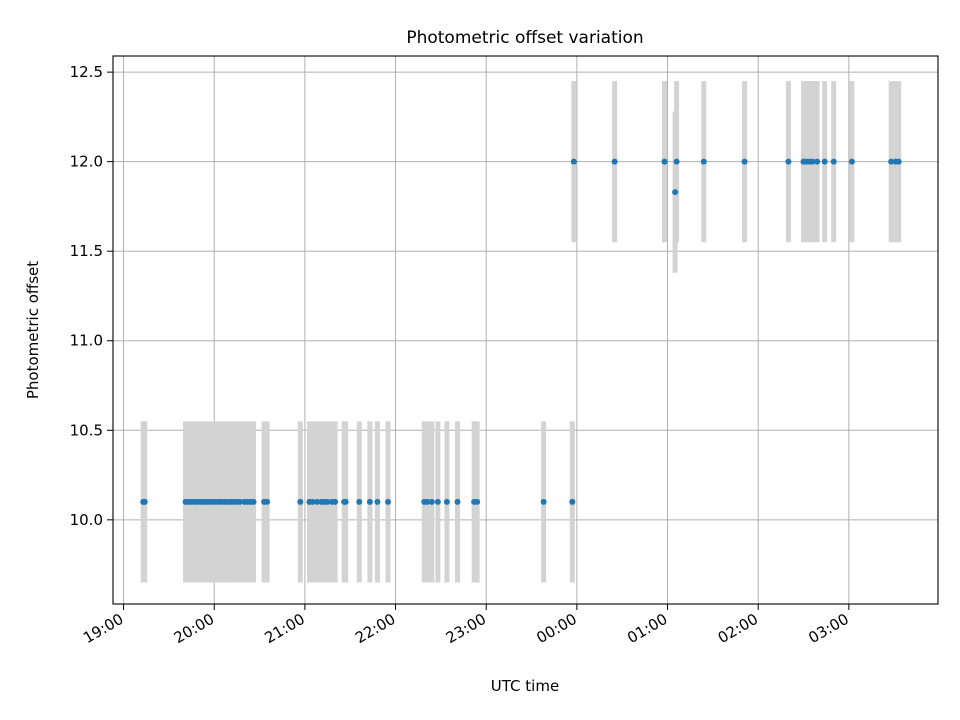 This screenshot has height=720, width=960. What do you see at coordinates (524, 38) in the screenshot?
I see `chart-title: Photometric offset variation` at bounding box center [524, 38].